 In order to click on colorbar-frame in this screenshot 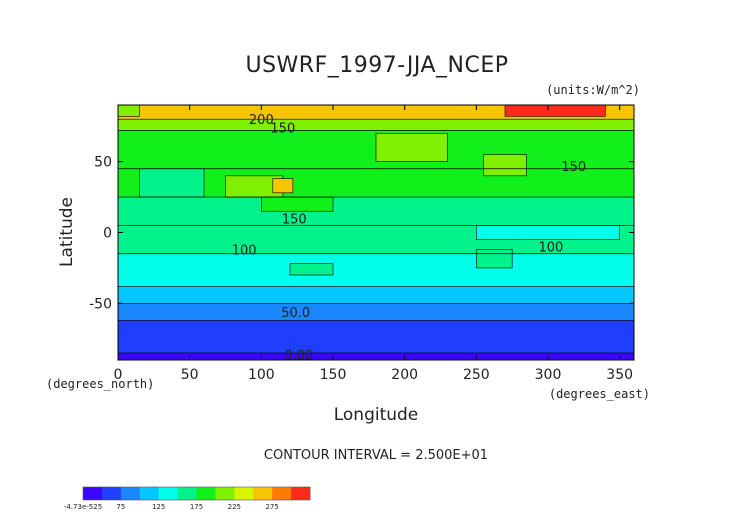, I will do `click(196, 493)`.